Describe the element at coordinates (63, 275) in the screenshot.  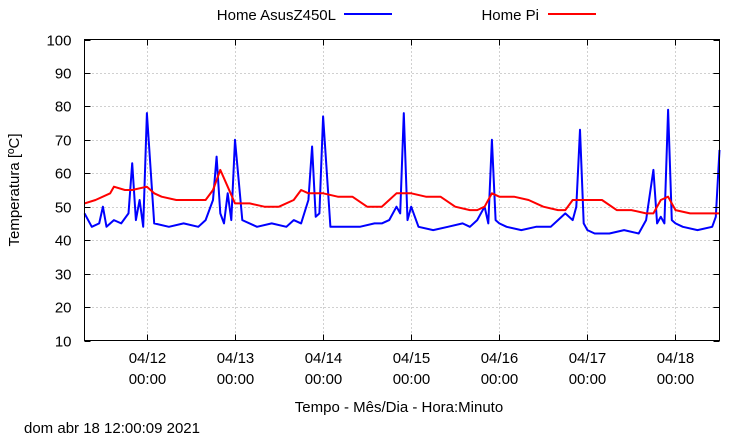
I see `y-tick-label: 30` at that location.